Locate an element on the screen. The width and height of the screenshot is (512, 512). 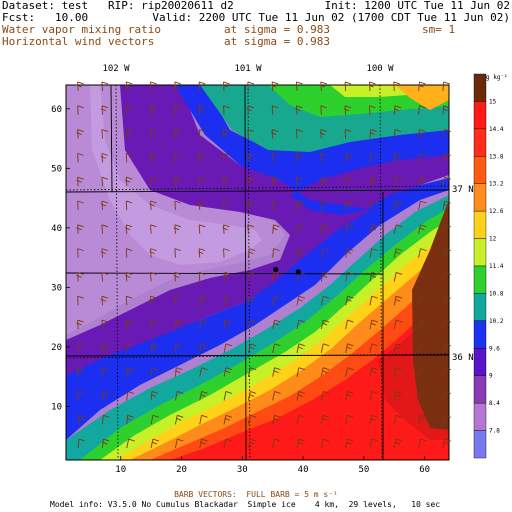
colorbar-label: 13.2 is located at coordinates (496, 184).